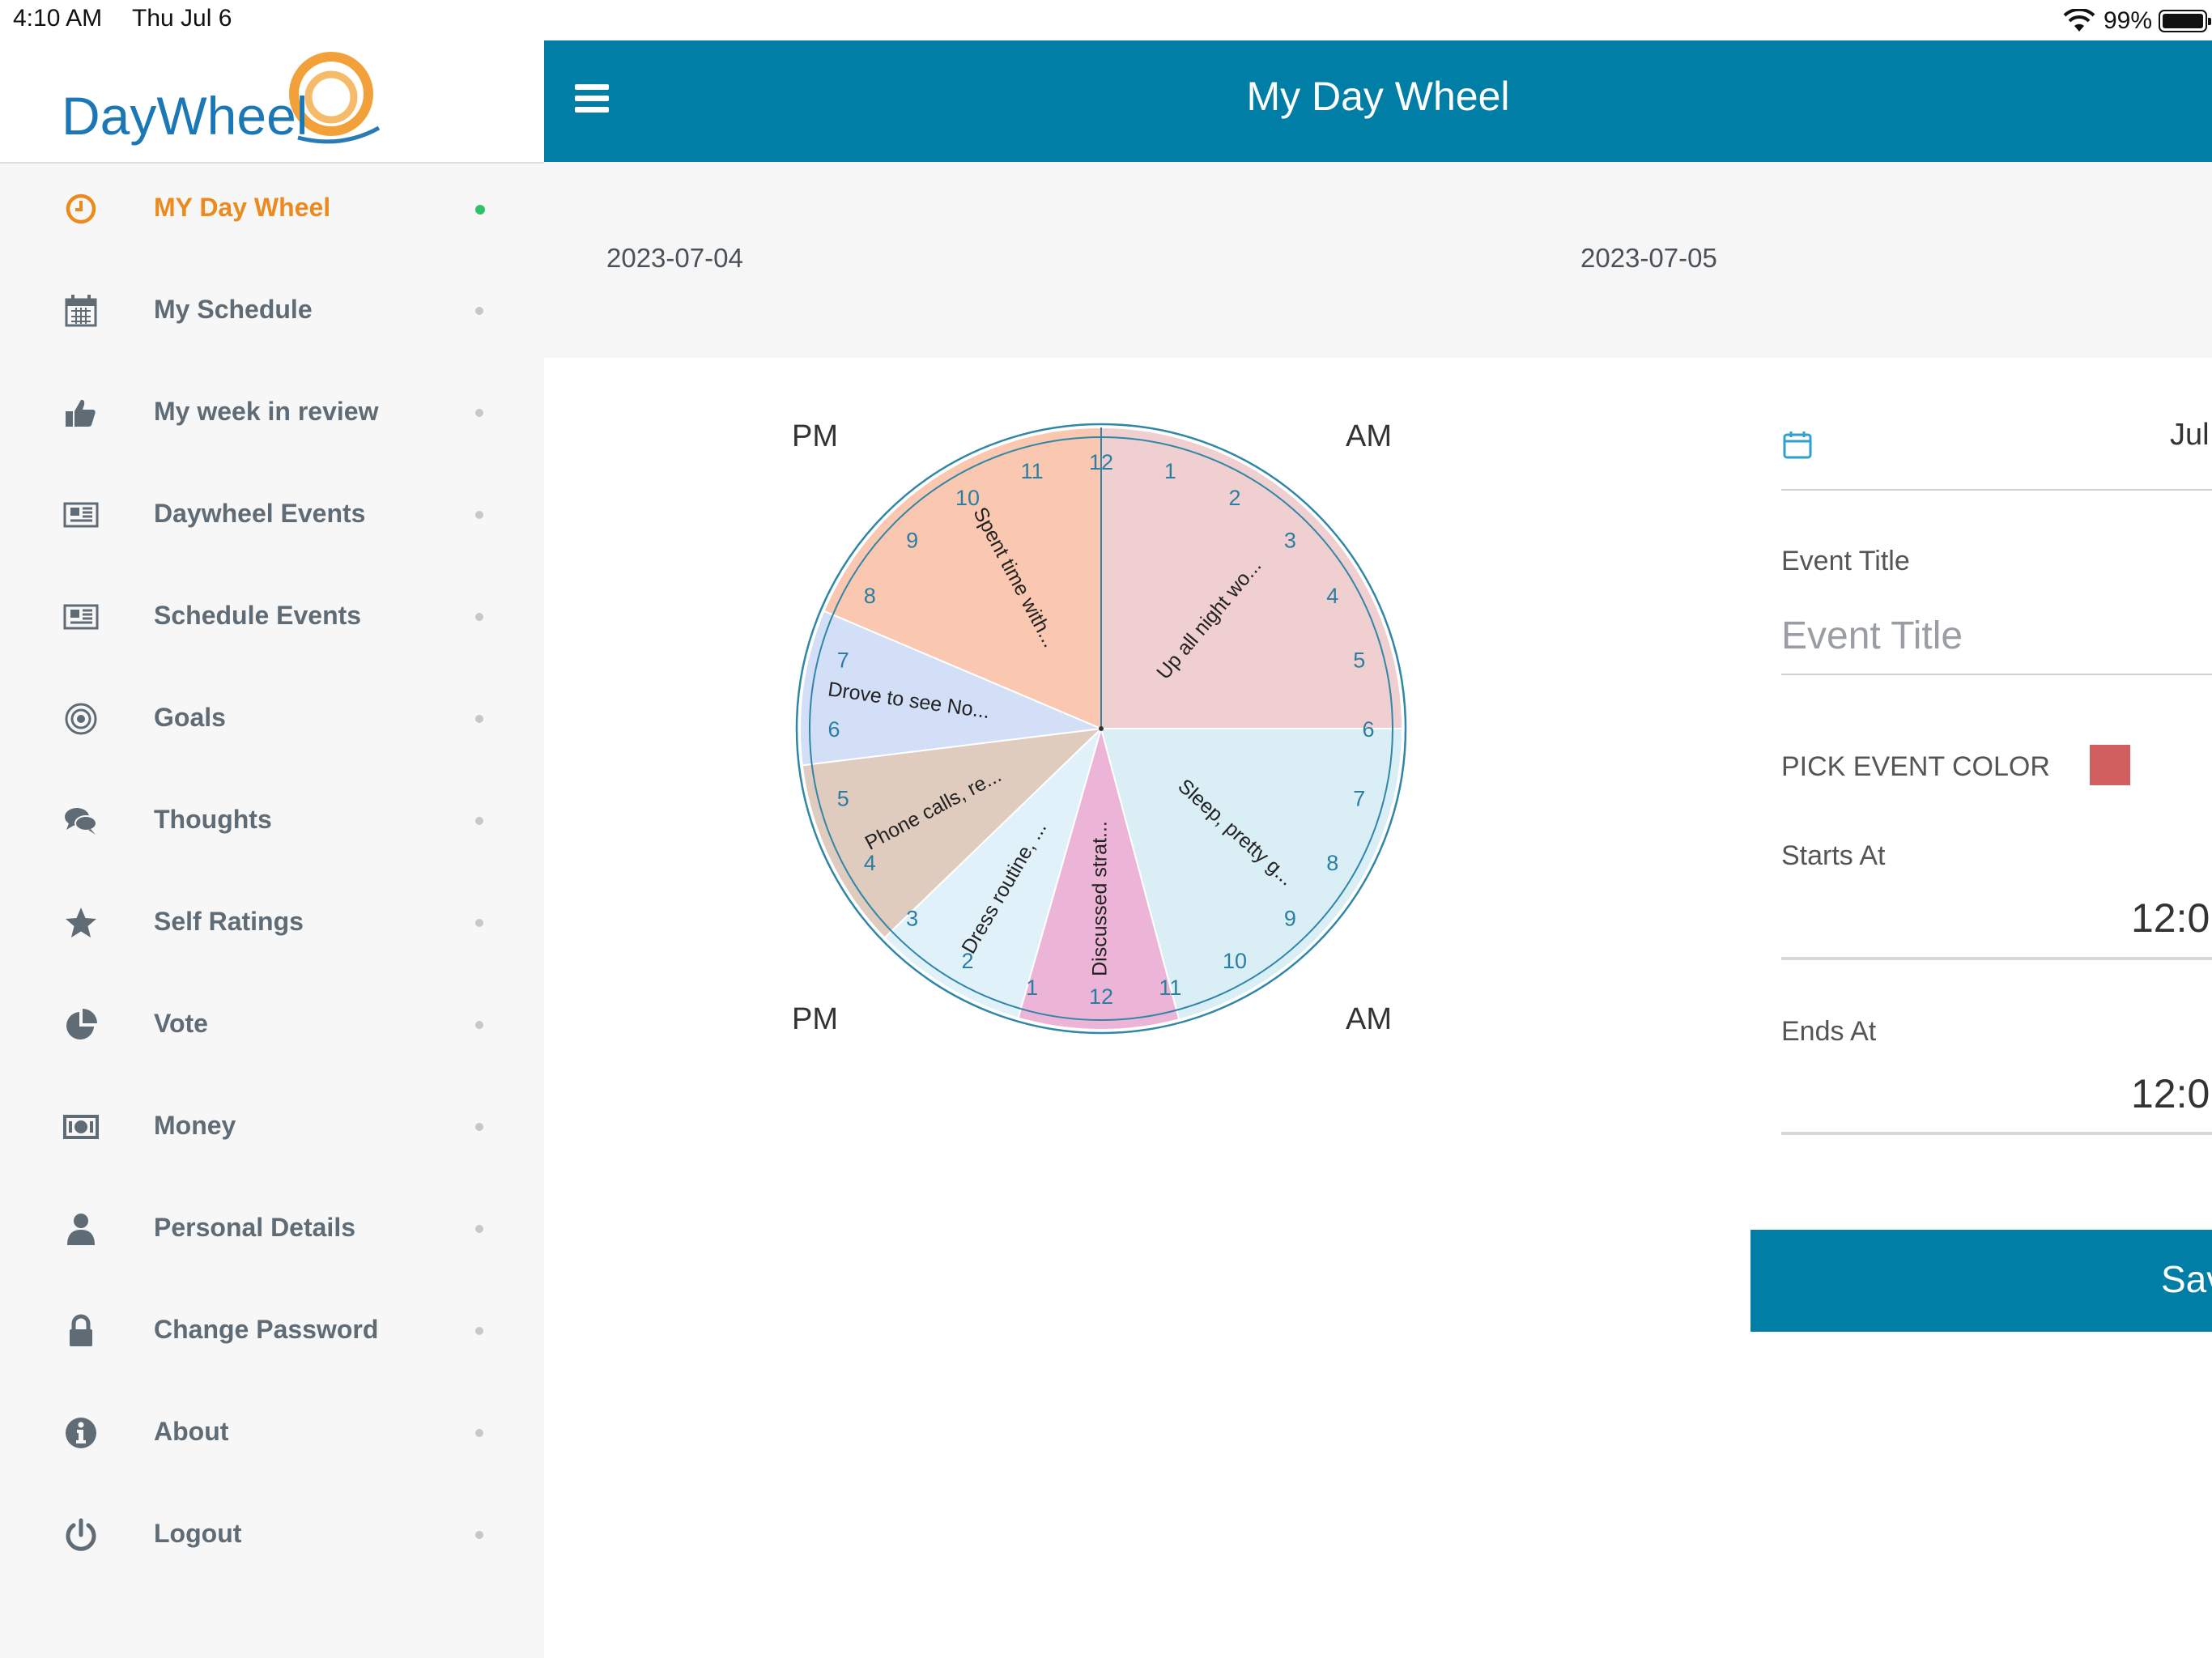  Describe the element at coordinates (1833, 855) in the screenshot. I see `starts-at-label: Starts At` at that location.